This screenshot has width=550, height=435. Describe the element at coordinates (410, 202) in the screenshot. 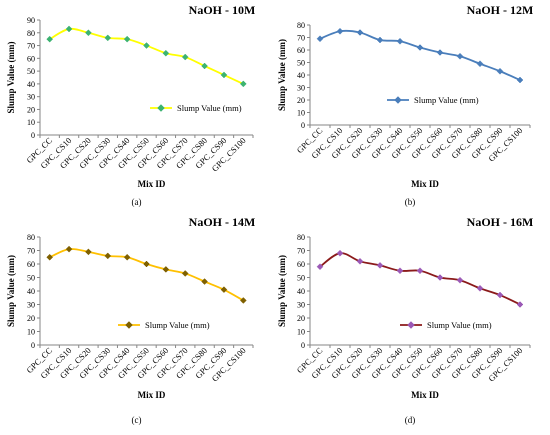

I see `panel-caption: (b)` at that location.